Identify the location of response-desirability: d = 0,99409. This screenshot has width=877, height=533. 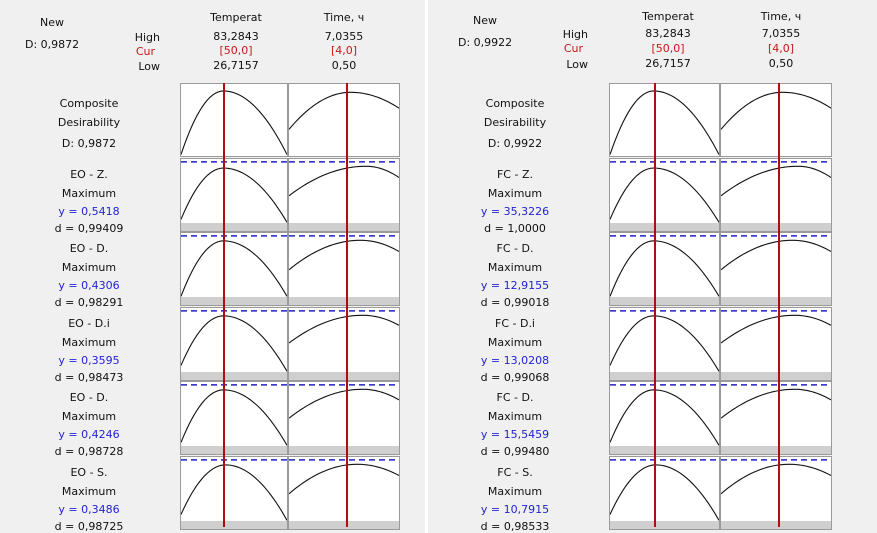
(89, 228).